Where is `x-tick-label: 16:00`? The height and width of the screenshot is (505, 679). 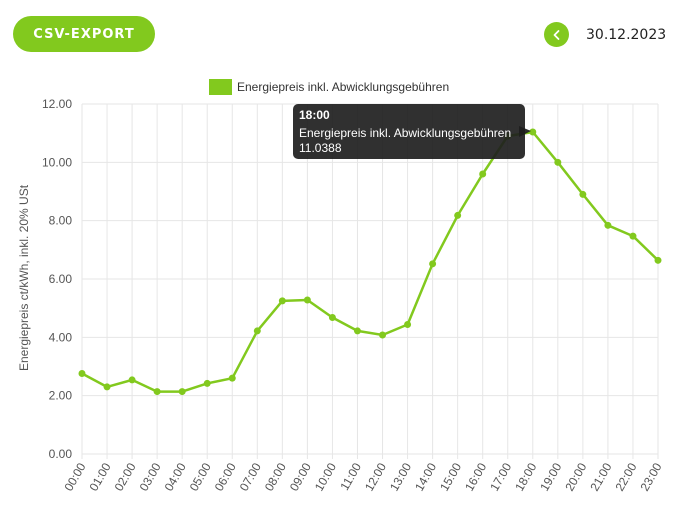
x-tick-label: 16:00 is located at coordinates (475, 476).